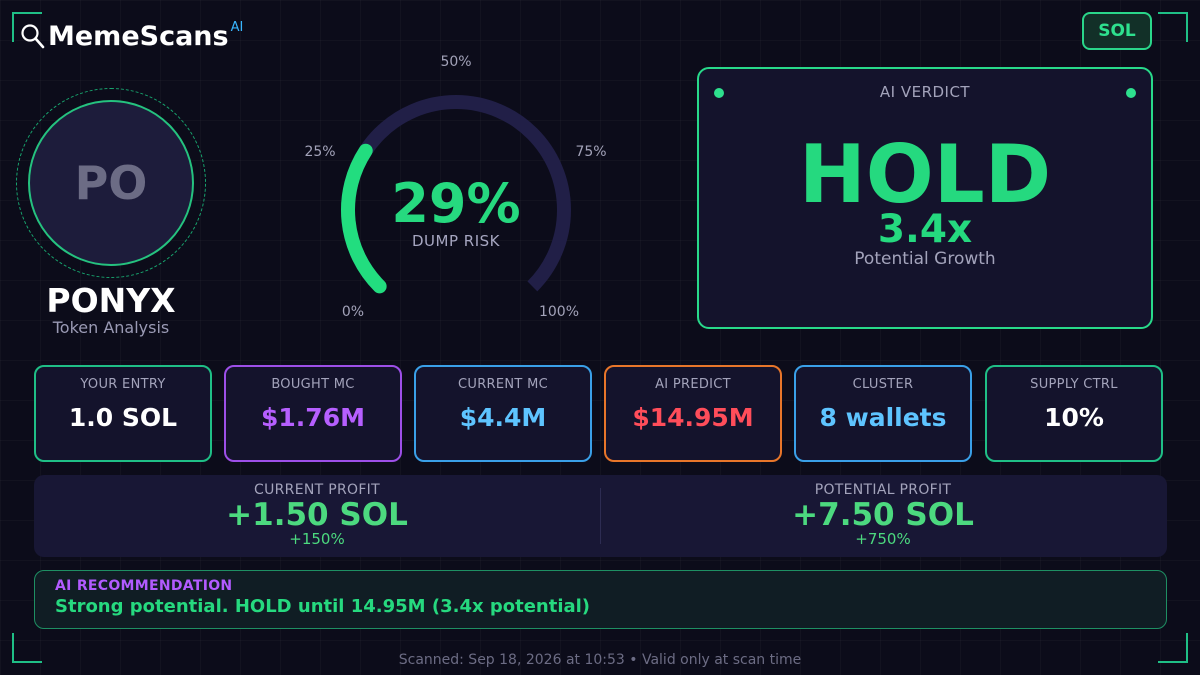 The height and width of the screenshot is (675, 1200). I want to click on stat-card-value: $4.4M, so click(503, 417).